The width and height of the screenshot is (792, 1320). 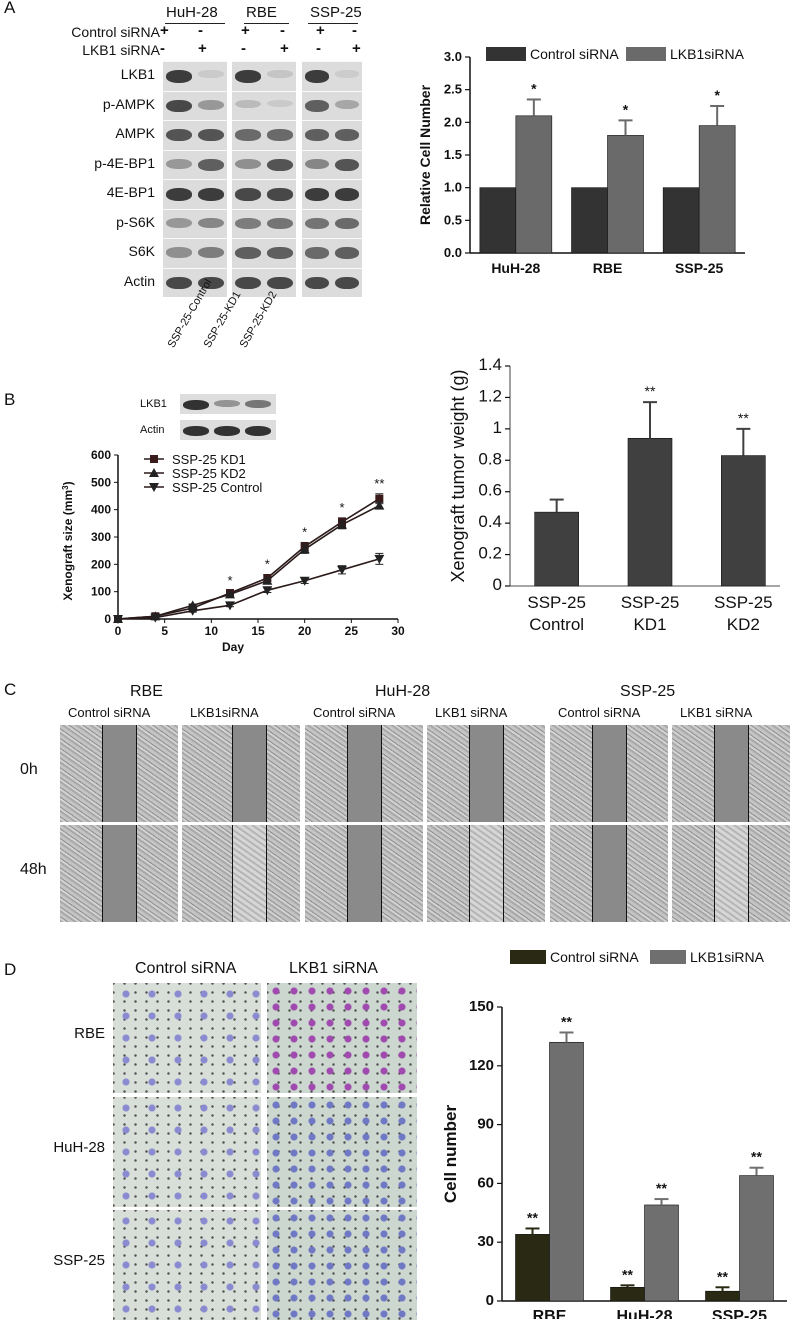 I want to click on x-tick-label: 0, so click(x=118, y=631).